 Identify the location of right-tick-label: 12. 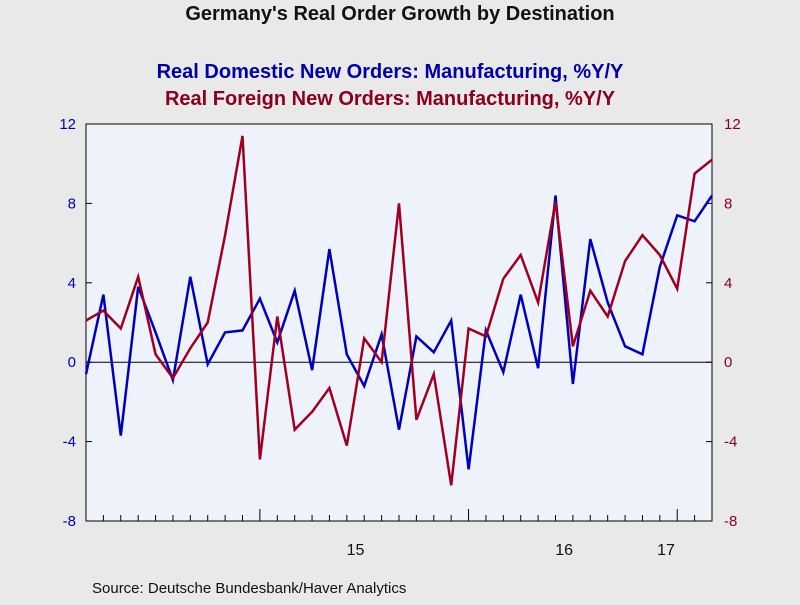
(732, 124).